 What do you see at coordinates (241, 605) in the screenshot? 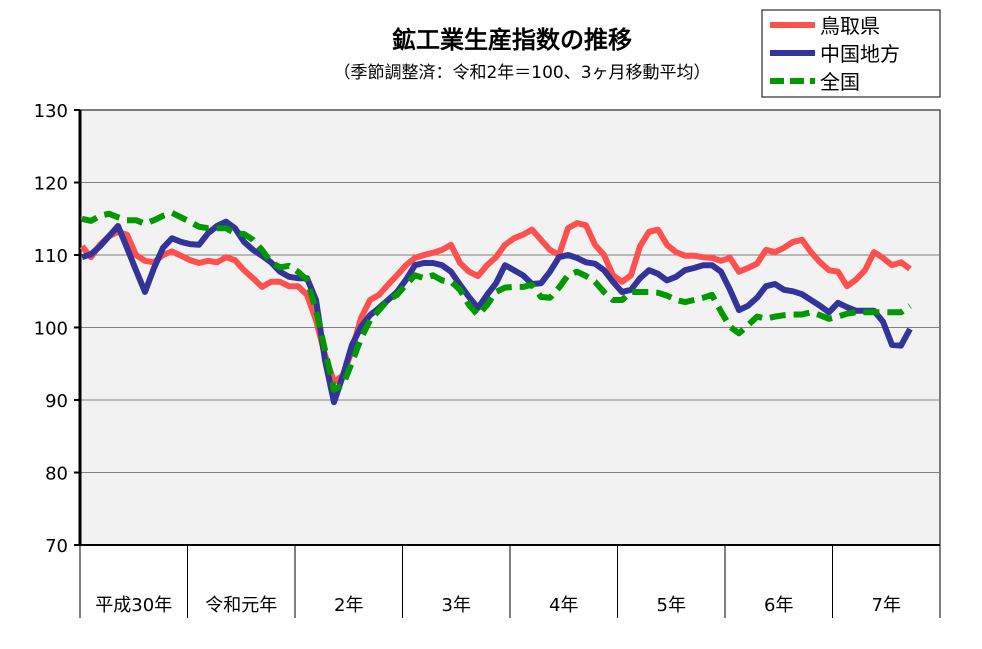
I see `x-category-label: 令和元年` at bounding box center [241, 605].